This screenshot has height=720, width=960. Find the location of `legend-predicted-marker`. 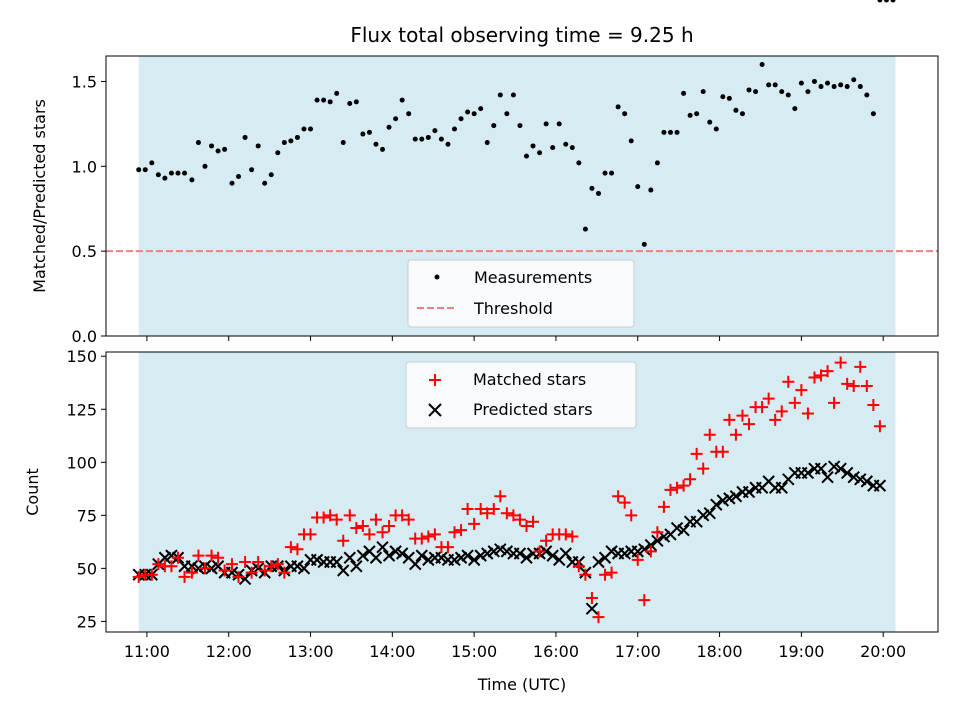

legend-predicted-marker is located at coordinates (435, 410).